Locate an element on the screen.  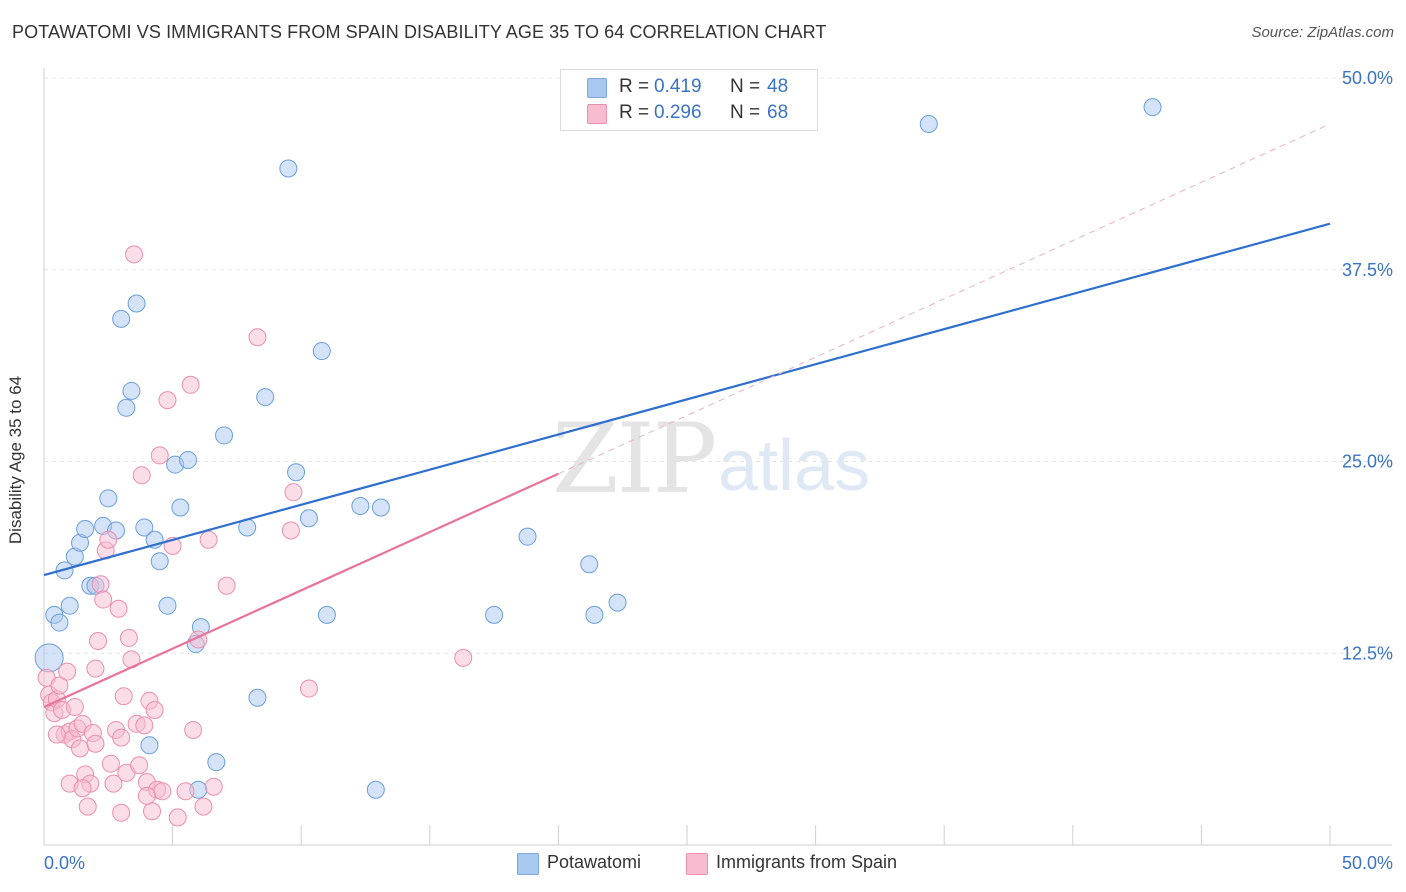
source-credit: Source: ZipAtlas.com is located at coordinates (1322, 32).